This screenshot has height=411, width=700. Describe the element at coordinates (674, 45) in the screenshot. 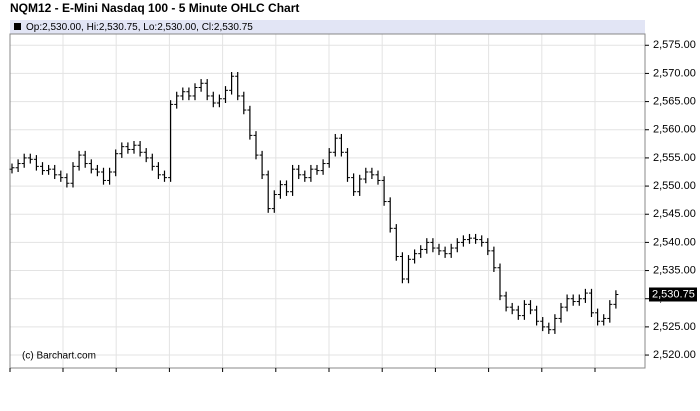

I see `y-tick-label: 2,575.00` at that location.